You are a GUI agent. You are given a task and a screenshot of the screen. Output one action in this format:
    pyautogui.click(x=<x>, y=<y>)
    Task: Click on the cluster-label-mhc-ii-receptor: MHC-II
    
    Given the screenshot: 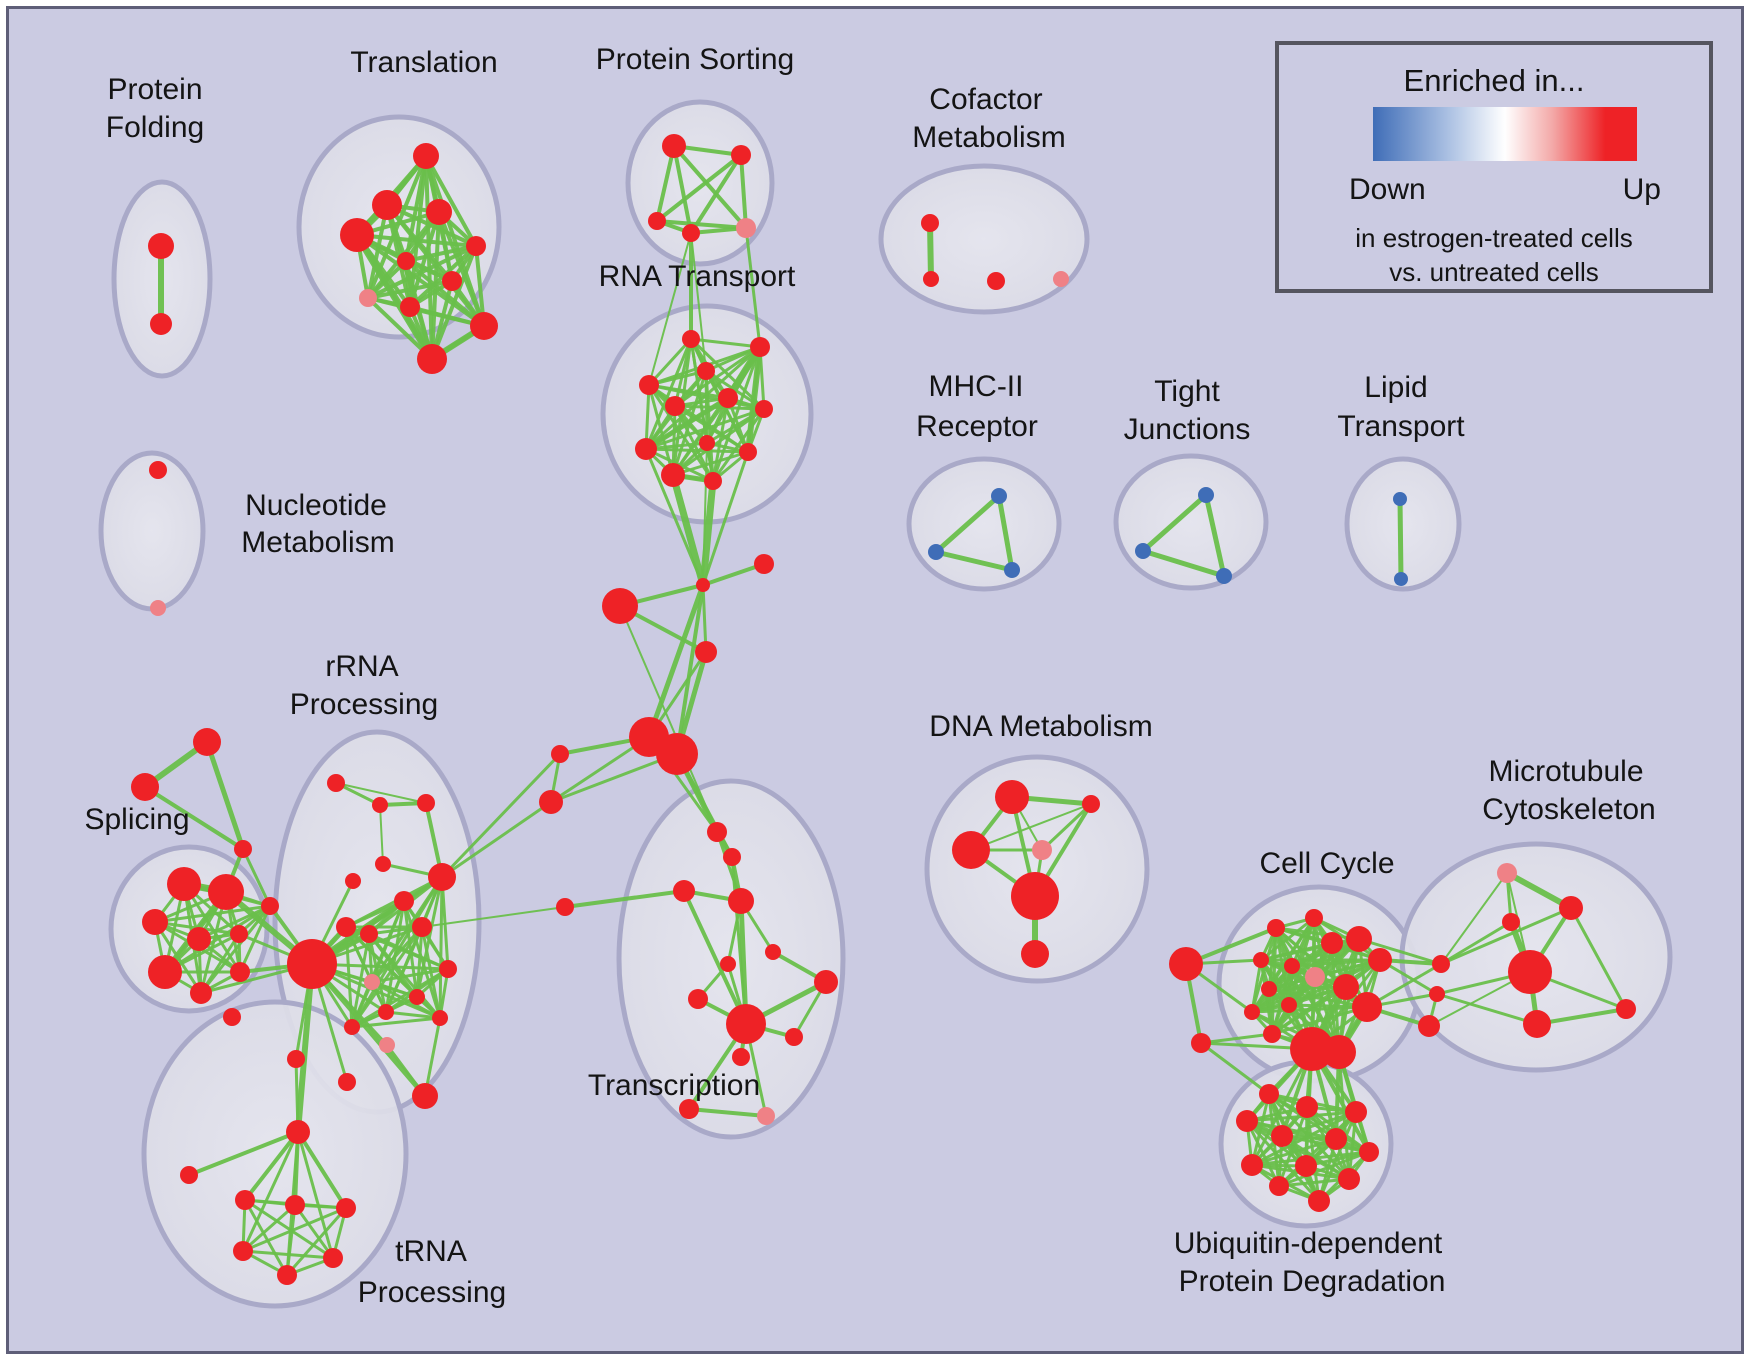 What is the action you would take?
    pyautogui.click(x=976, y=386)
    